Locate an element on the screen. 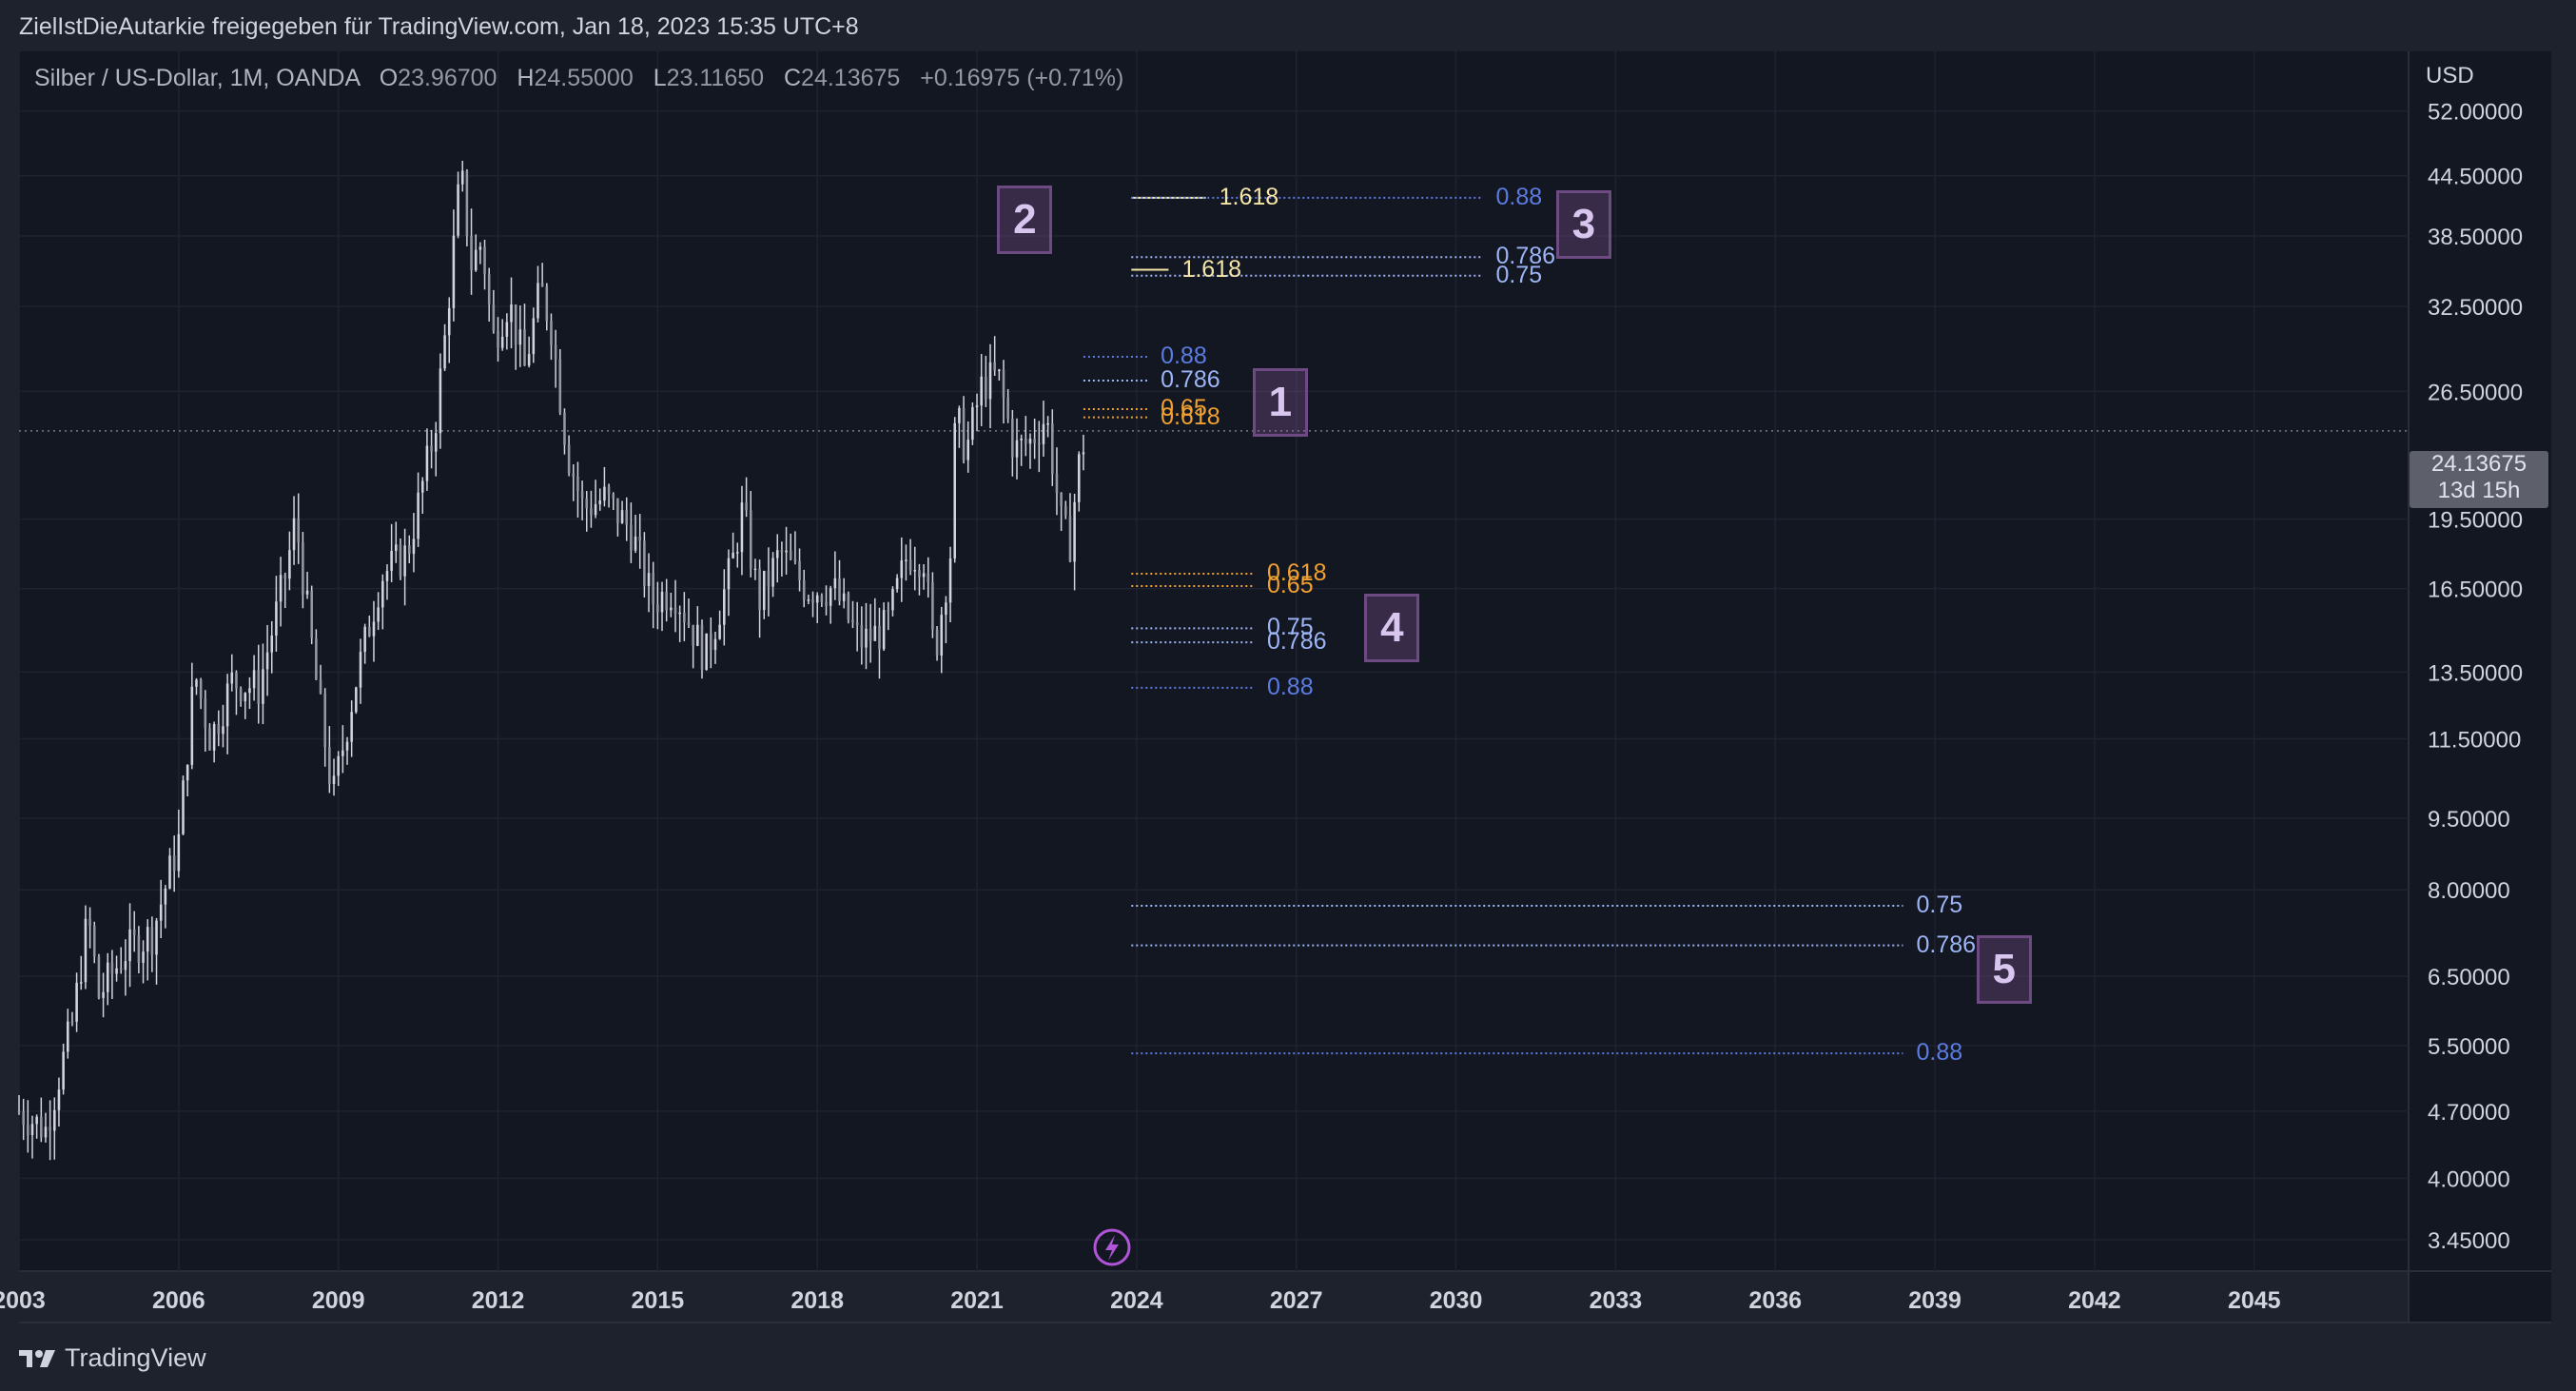 The image size is (2576, 1391). open-label: O is located at coordinates (389, 78).